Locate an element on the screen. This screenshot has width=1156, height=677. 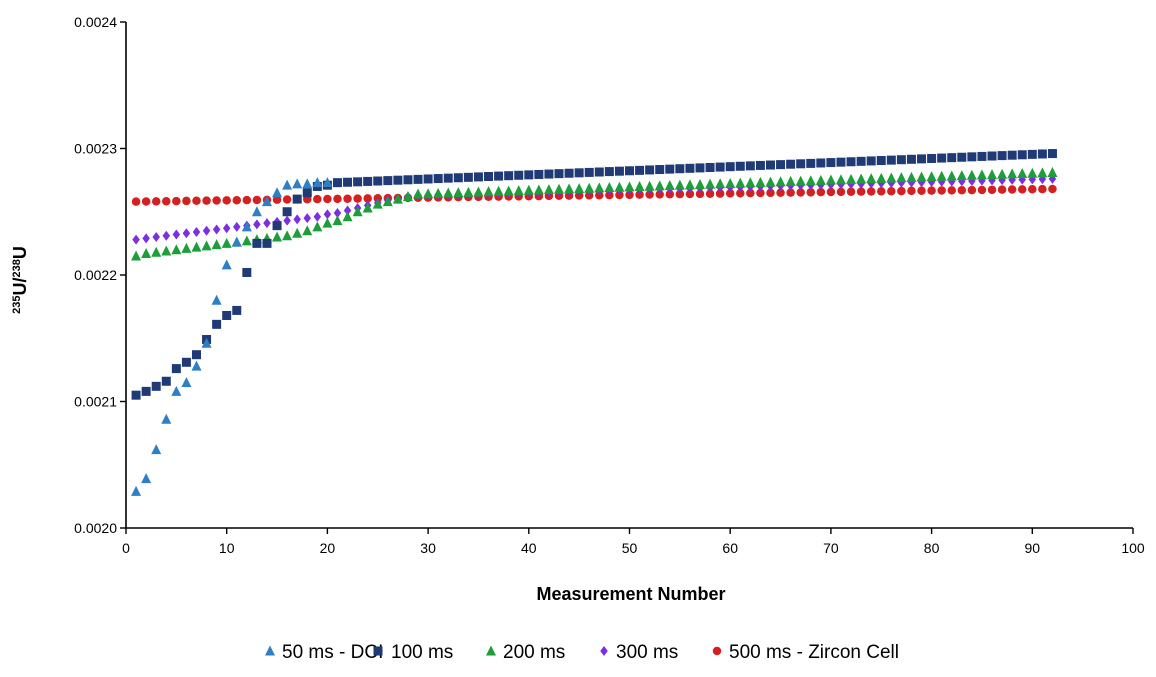
x-tick-label: 10 is located at coordinates (227, 548).